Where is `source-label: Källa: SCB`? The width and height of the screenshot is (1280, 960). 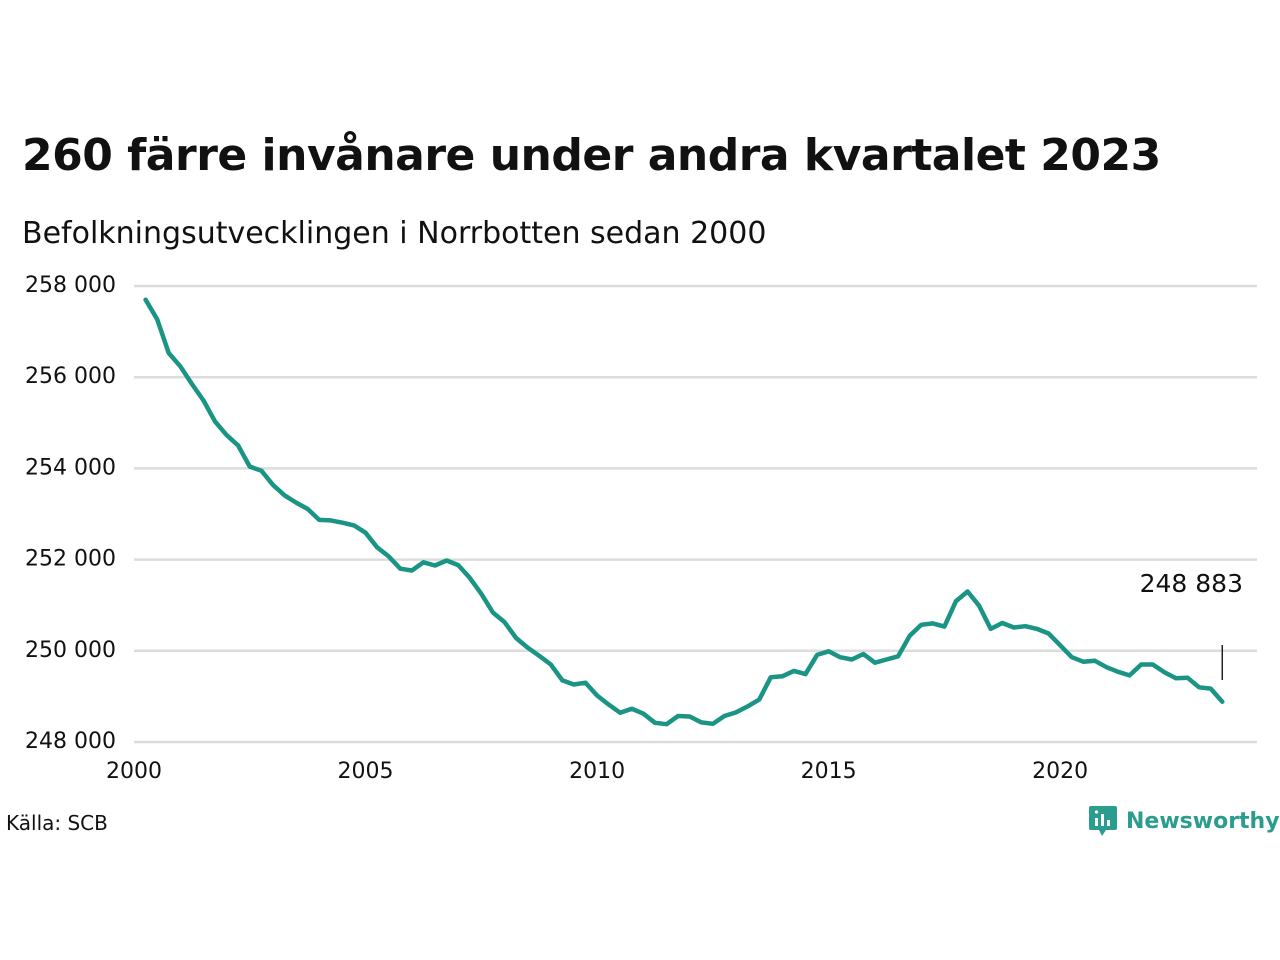
source-label: Källa: SCB is located at coordinates (57, 823).